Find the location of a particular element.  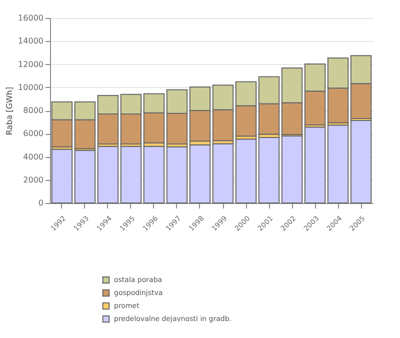

y-tick-label: 0 is located at coordinates (41, 203).